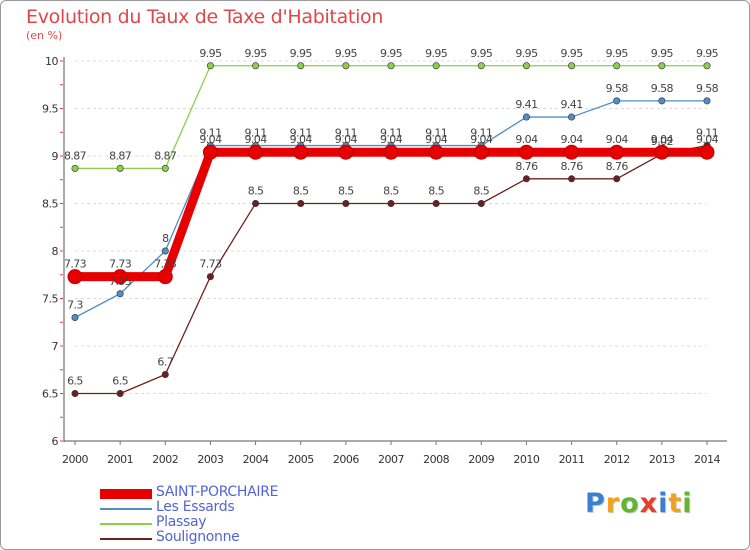  Describe the element at coordinates (707, 88) in the screenshot. I see `data-label: 9.58` at that location.